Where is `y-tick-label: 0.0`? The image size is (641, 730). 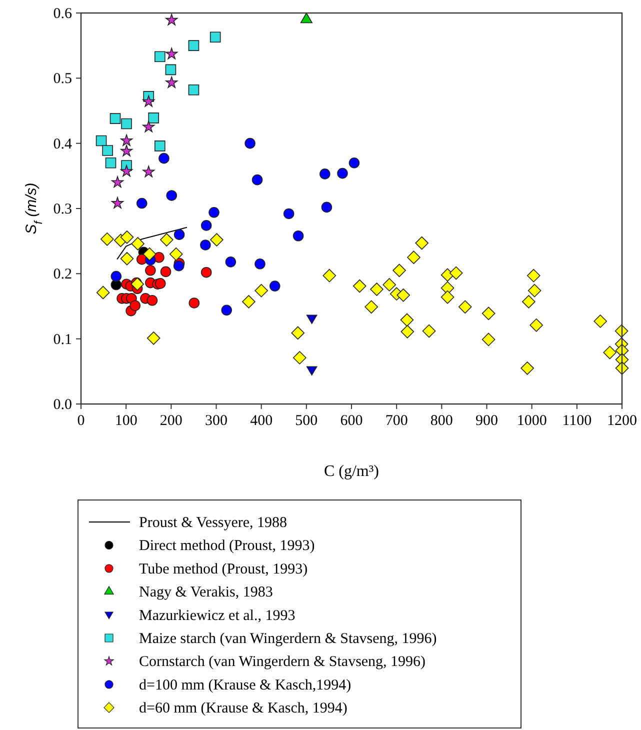 y-tick-label: 0.0 is located at coordinates (62, 405).